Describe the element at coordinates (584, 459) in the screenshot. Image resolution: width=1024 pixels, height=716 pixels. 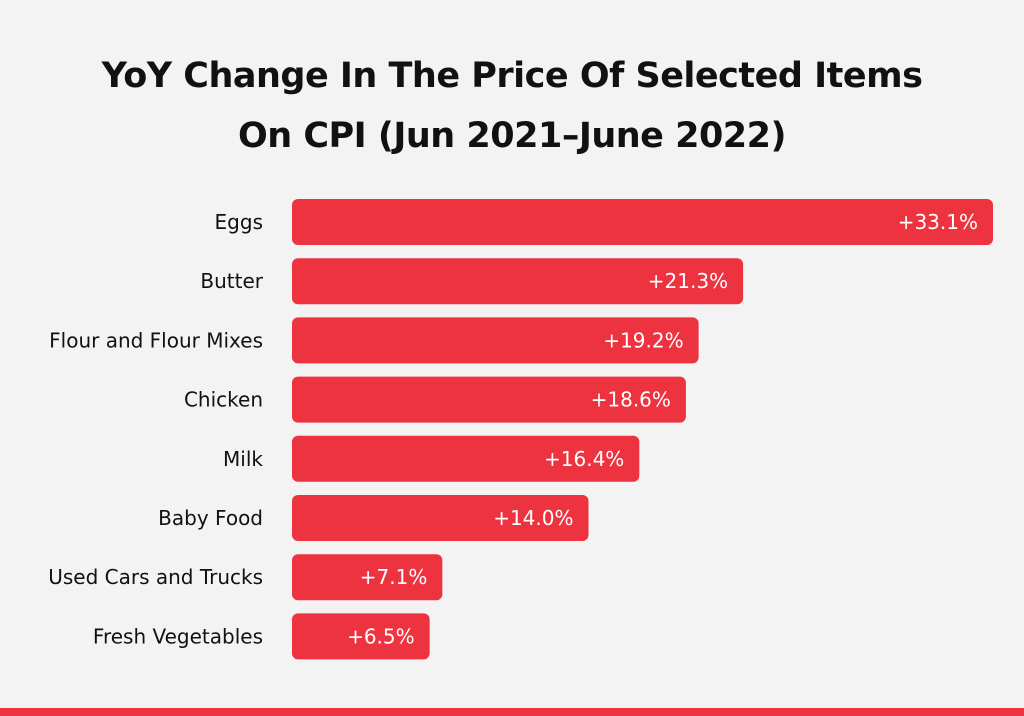
I see `value-label: +16.4%` at that location.